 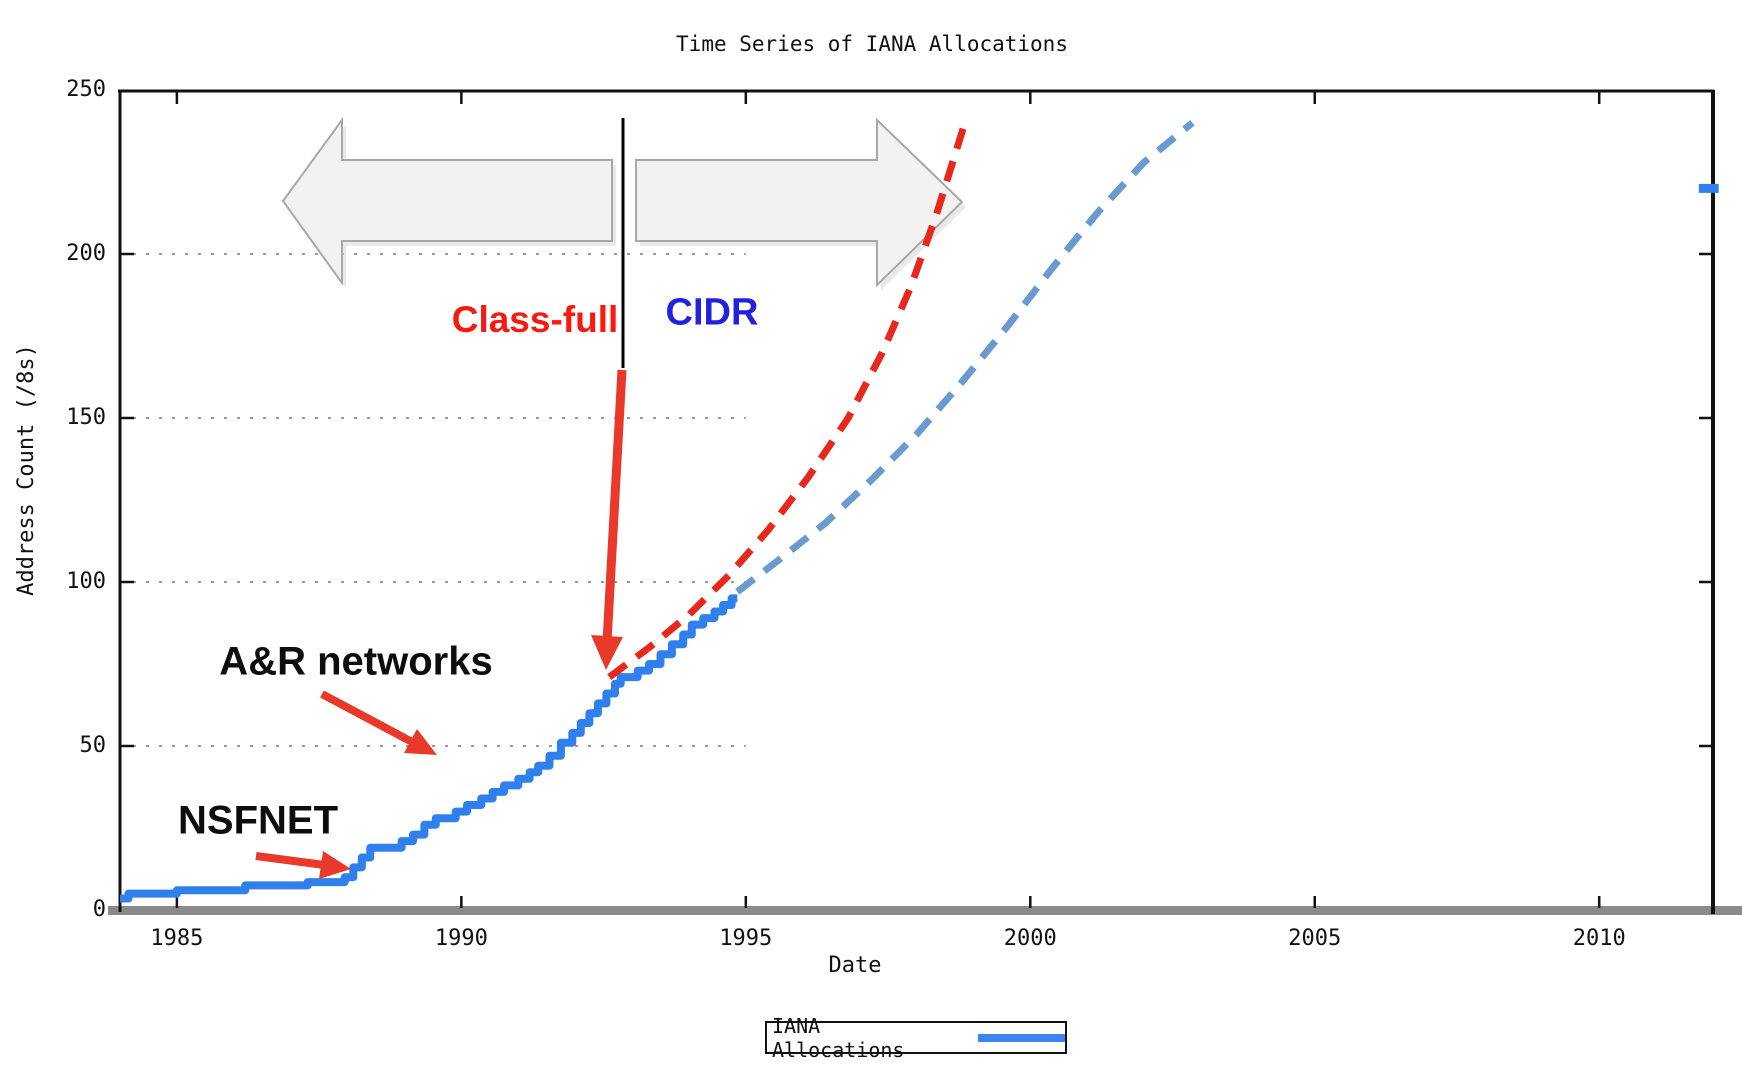 I want to click on era-arrows, so click(x=623, y=242).